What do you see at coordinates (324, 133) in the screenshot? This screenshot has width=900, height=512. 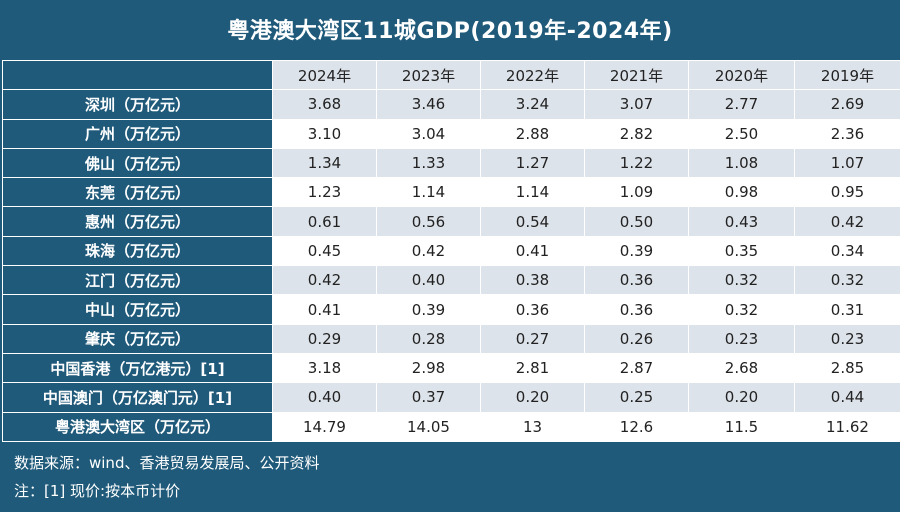 I see `table-cell: 3.10` at bounding box center [324, 133].